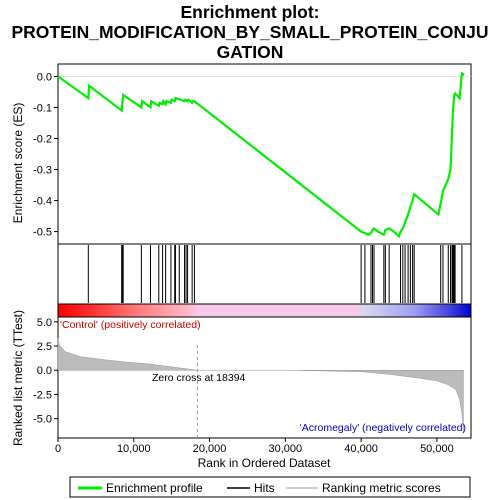 Image resolution: width=500 pixels, height=500 pixels. I want to click on x-tick-label: 40,000, so click(361, 449).